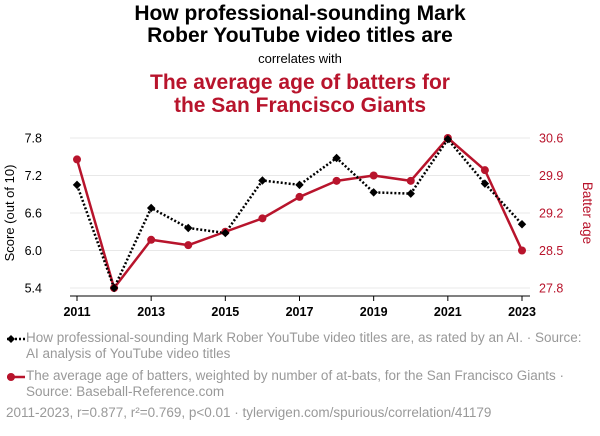 This screenshot has height=436, width=600. What do you see at coordinates (151, 312) in the screenshot?
I see `x-axis-tick-label: 2013` at bounding box center [151, 312].